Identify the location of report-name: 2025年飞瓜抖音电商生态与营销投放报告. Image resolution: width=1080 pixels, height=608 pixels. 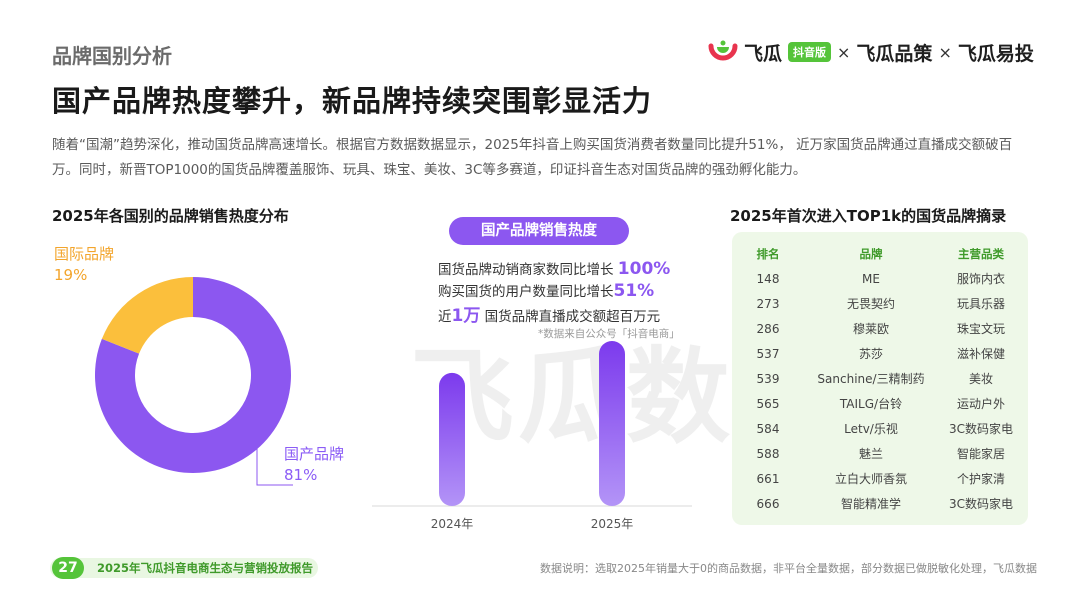
(205, 568).